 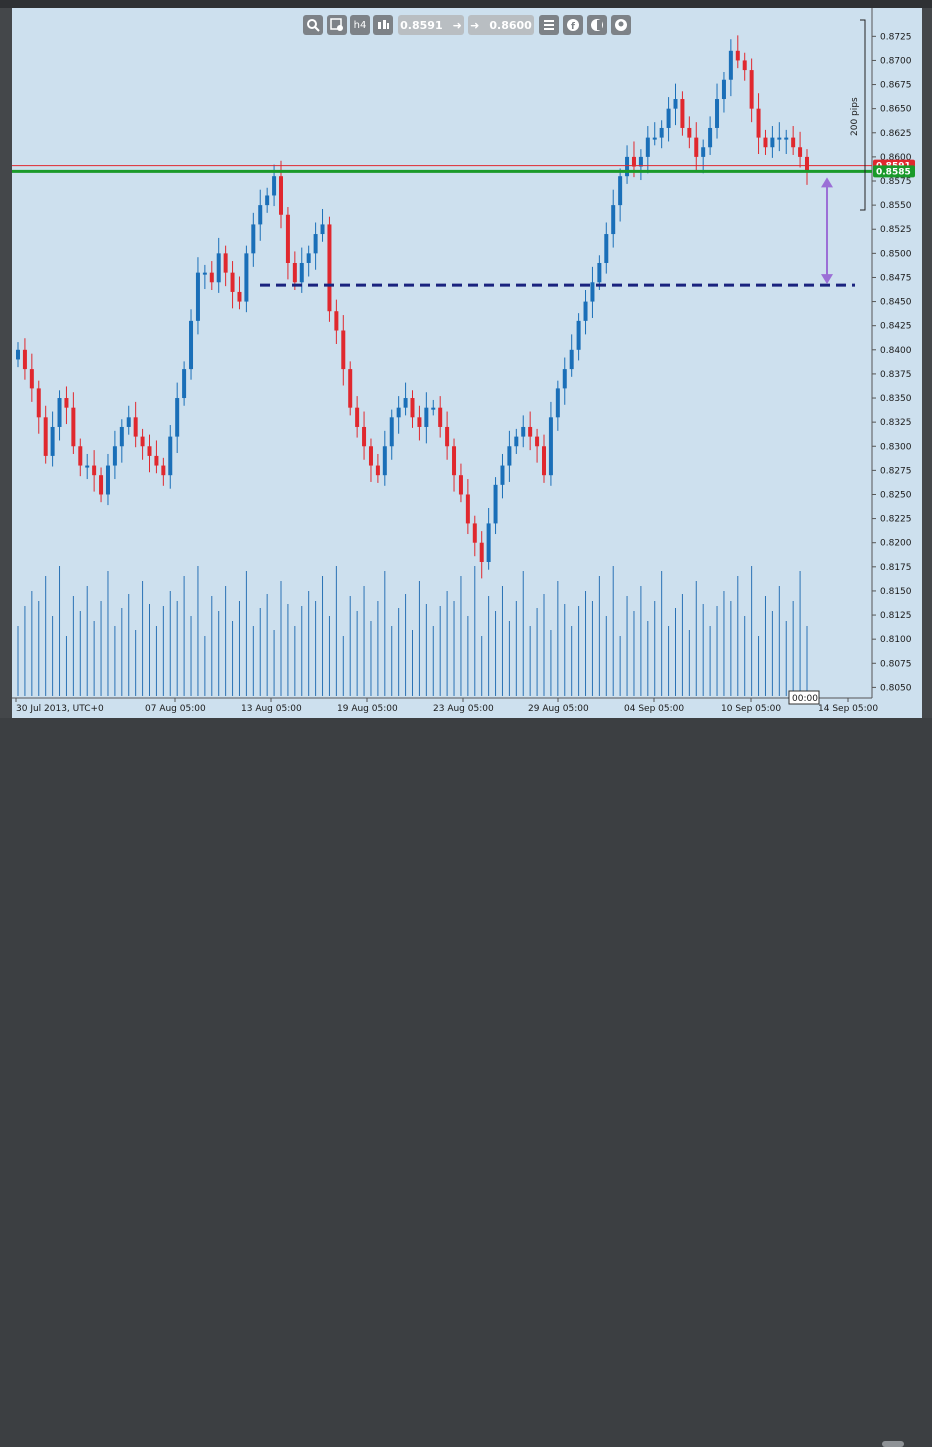 What do you see at coordinates (855, 116) in the screenshot?
I see `pips-label: 200 pips` at bounding box center [855, 116].